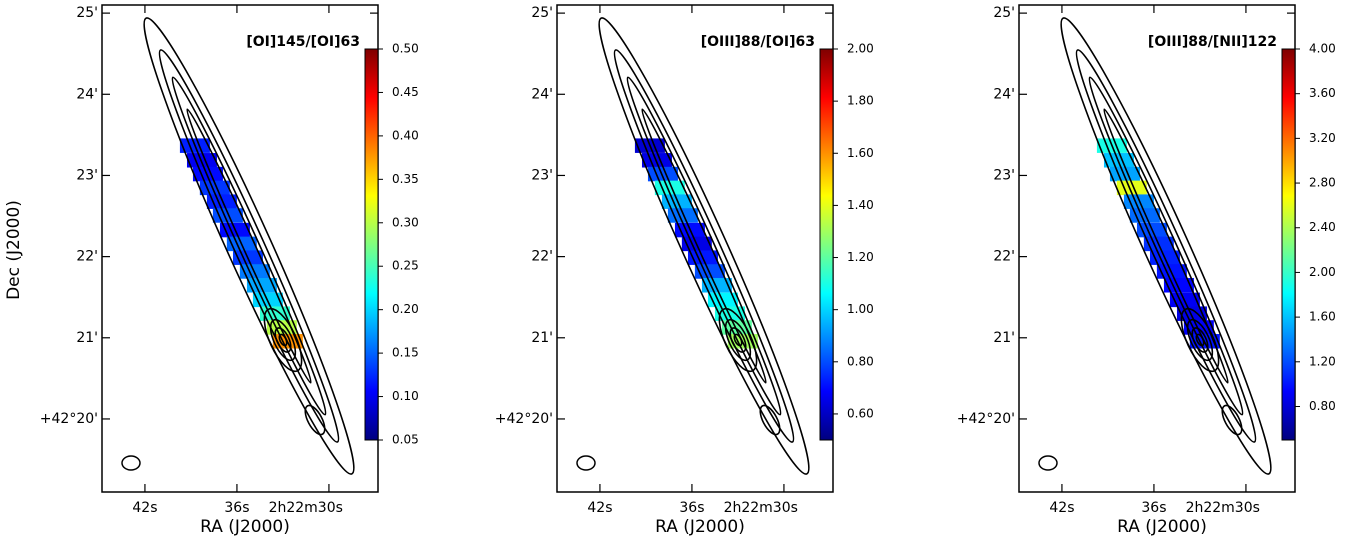 The width and height of the screenshot is (1357, 543). Describe the element at coordinates (405, 266) in the screenshot. I see `colorbar-tick-label: 0.25` at that location.